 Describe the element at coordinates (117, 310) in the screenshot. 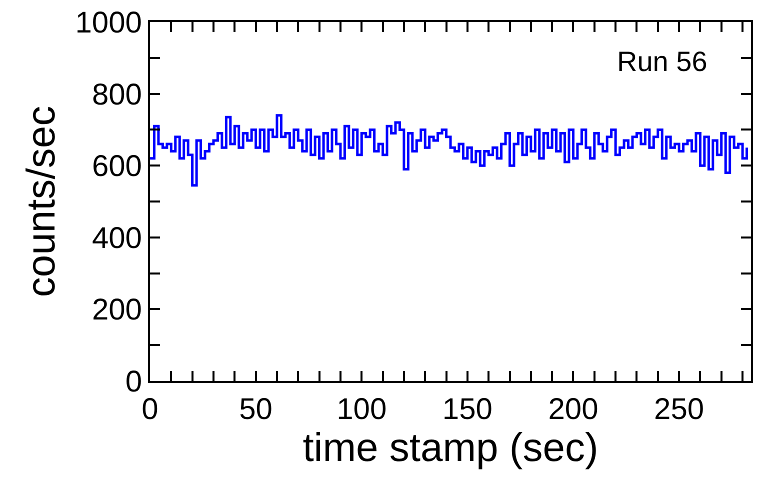

I see `y-tick-label: 200` at that location.